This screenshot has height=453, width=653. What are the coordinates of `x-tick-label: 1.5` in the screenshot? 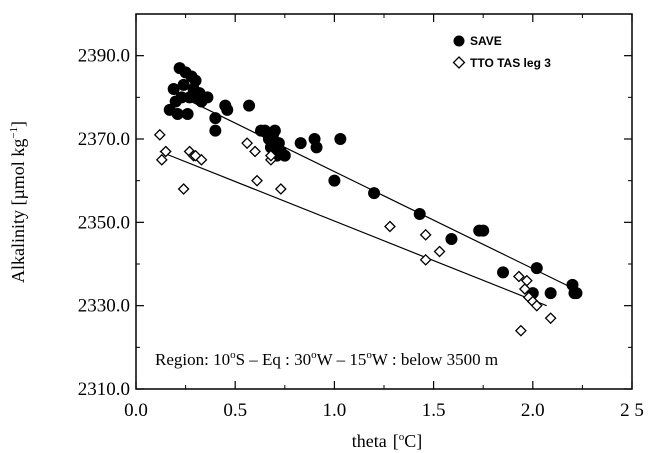 It's located at (434, 410).